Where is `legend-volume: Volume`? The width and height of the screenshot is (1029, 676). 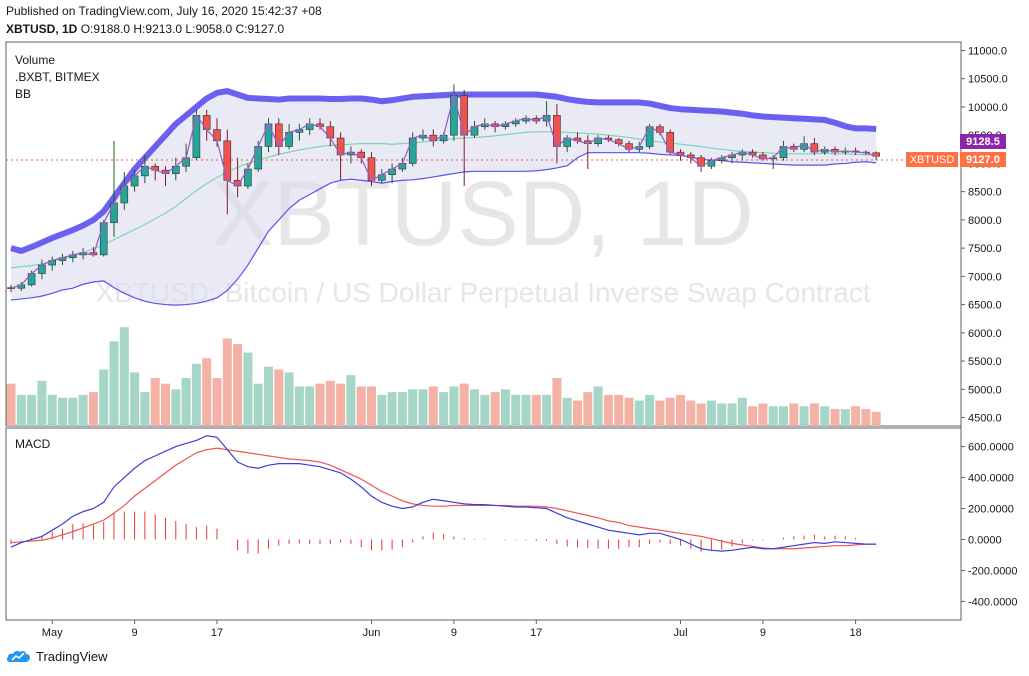
legend-volume: Volume is located at coordinates (35, 60).